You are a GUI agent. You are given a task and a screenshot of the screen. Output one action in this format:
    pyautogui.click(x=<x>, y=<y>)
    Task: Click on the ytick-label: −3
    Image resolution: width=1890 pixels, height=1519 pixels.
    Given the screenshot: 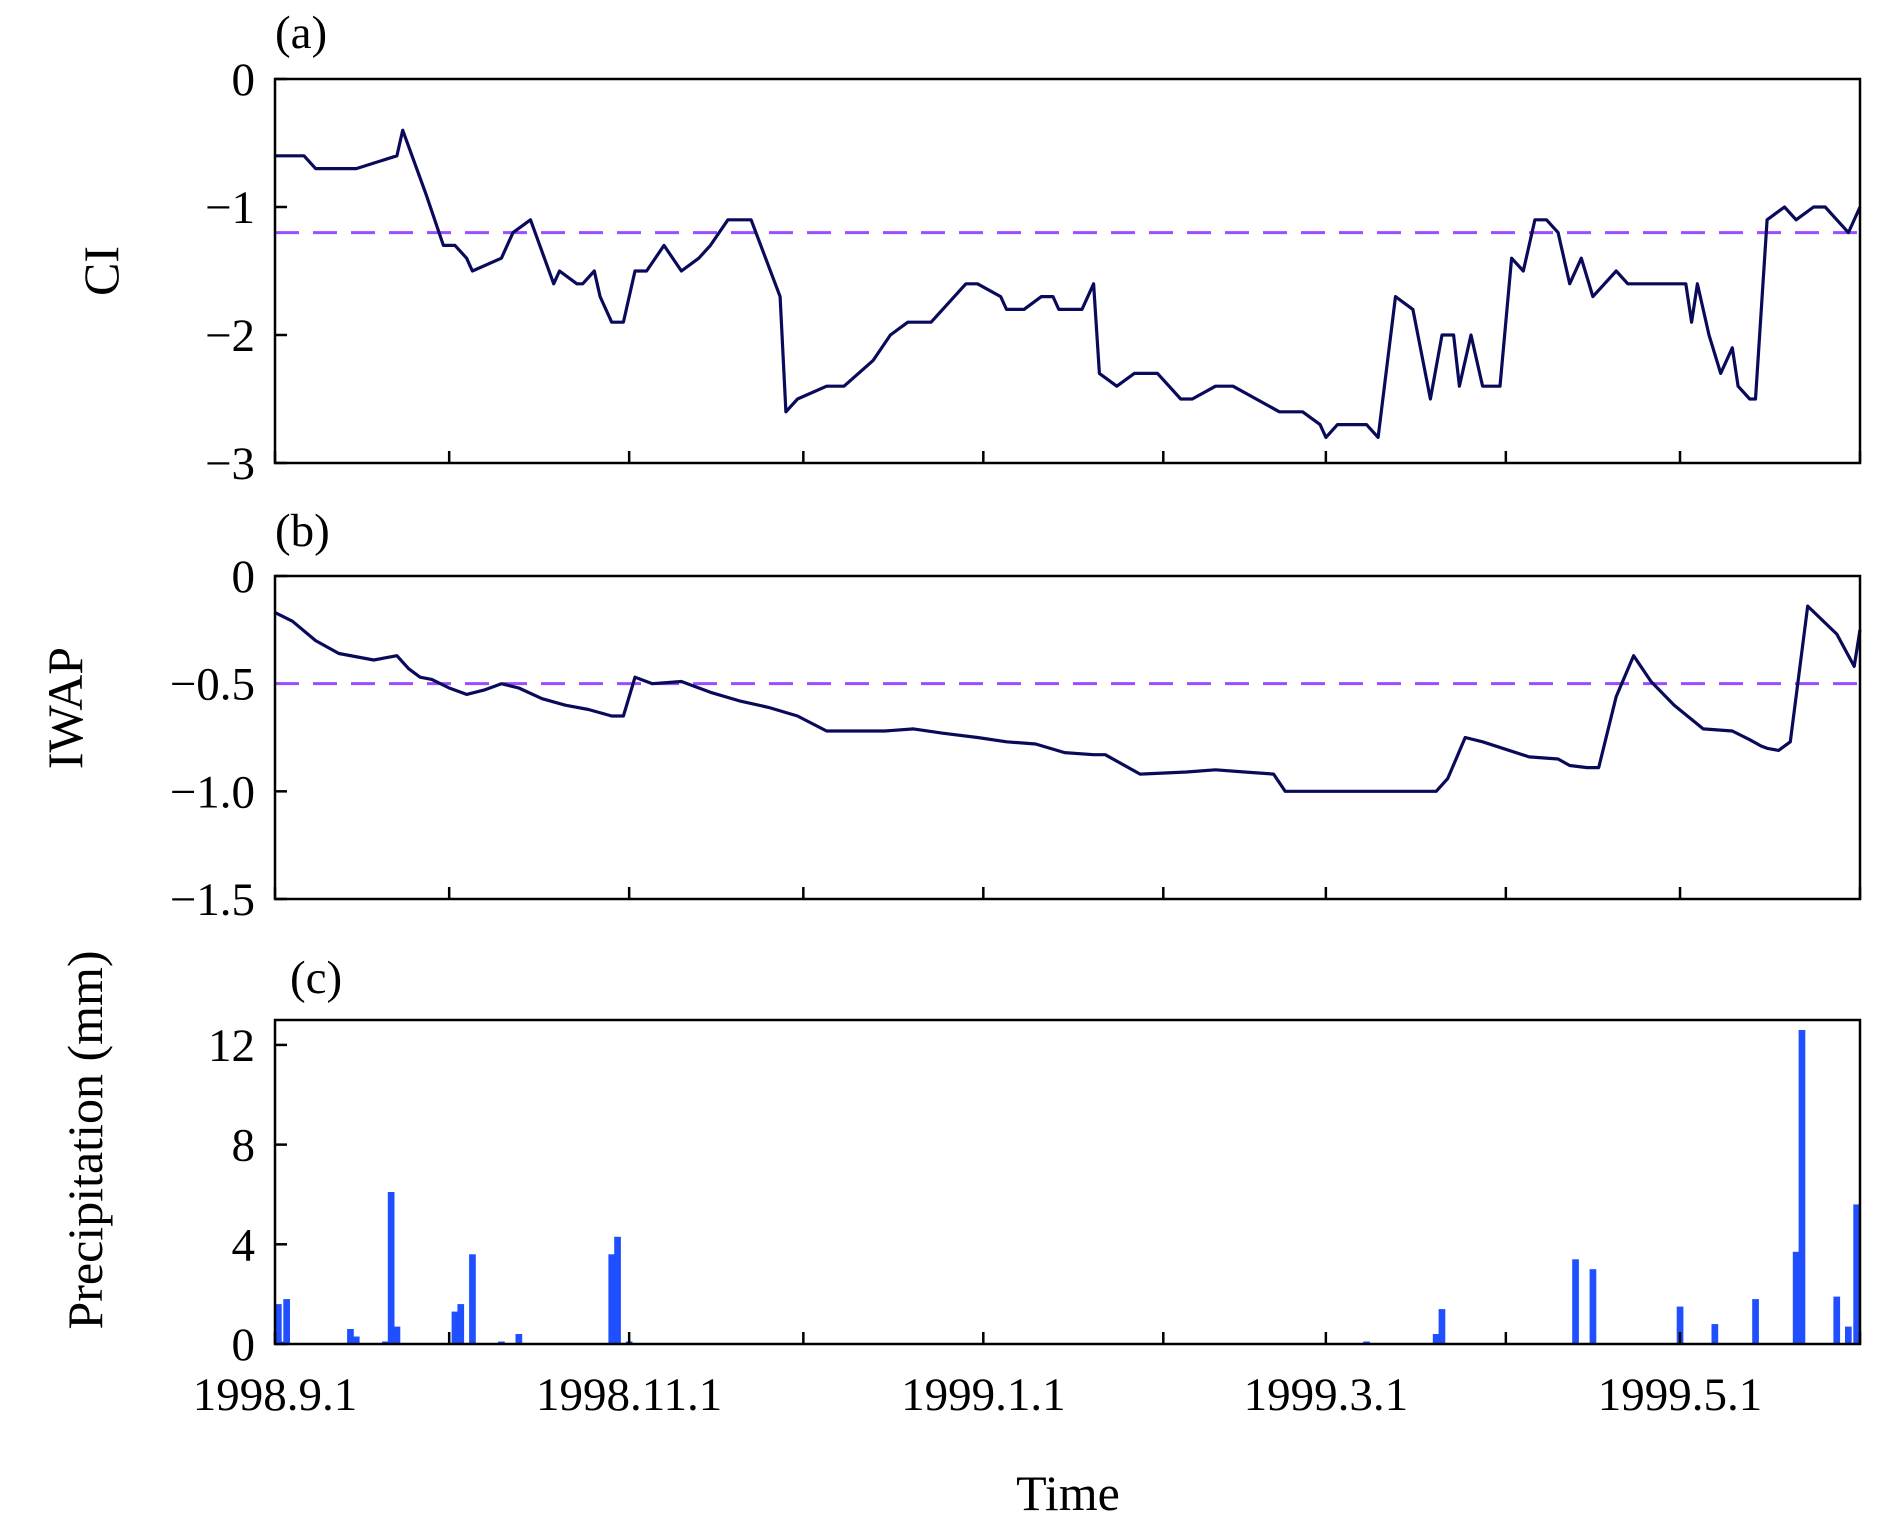 What is the action you would take?
    pyautogui.click(x=230, y=464)
    